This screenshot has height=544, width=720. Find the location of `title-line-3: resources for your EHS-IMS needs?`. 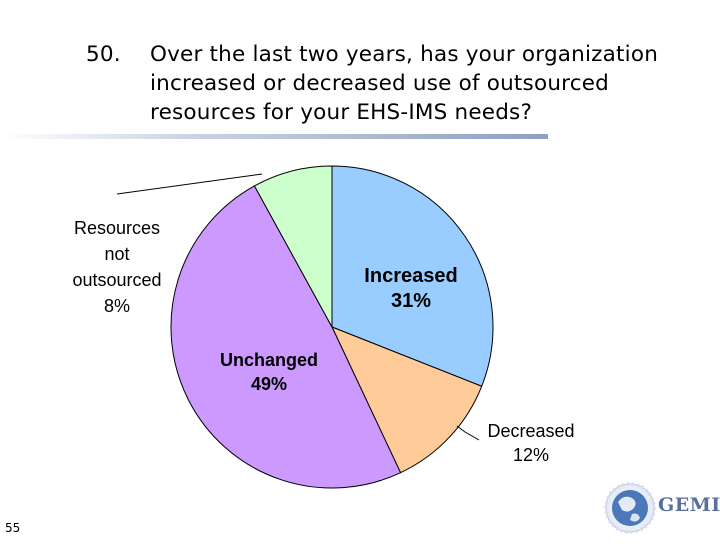

title-line-3: resources for your EHS-IMS needs? is located at coordinates (341, 112).